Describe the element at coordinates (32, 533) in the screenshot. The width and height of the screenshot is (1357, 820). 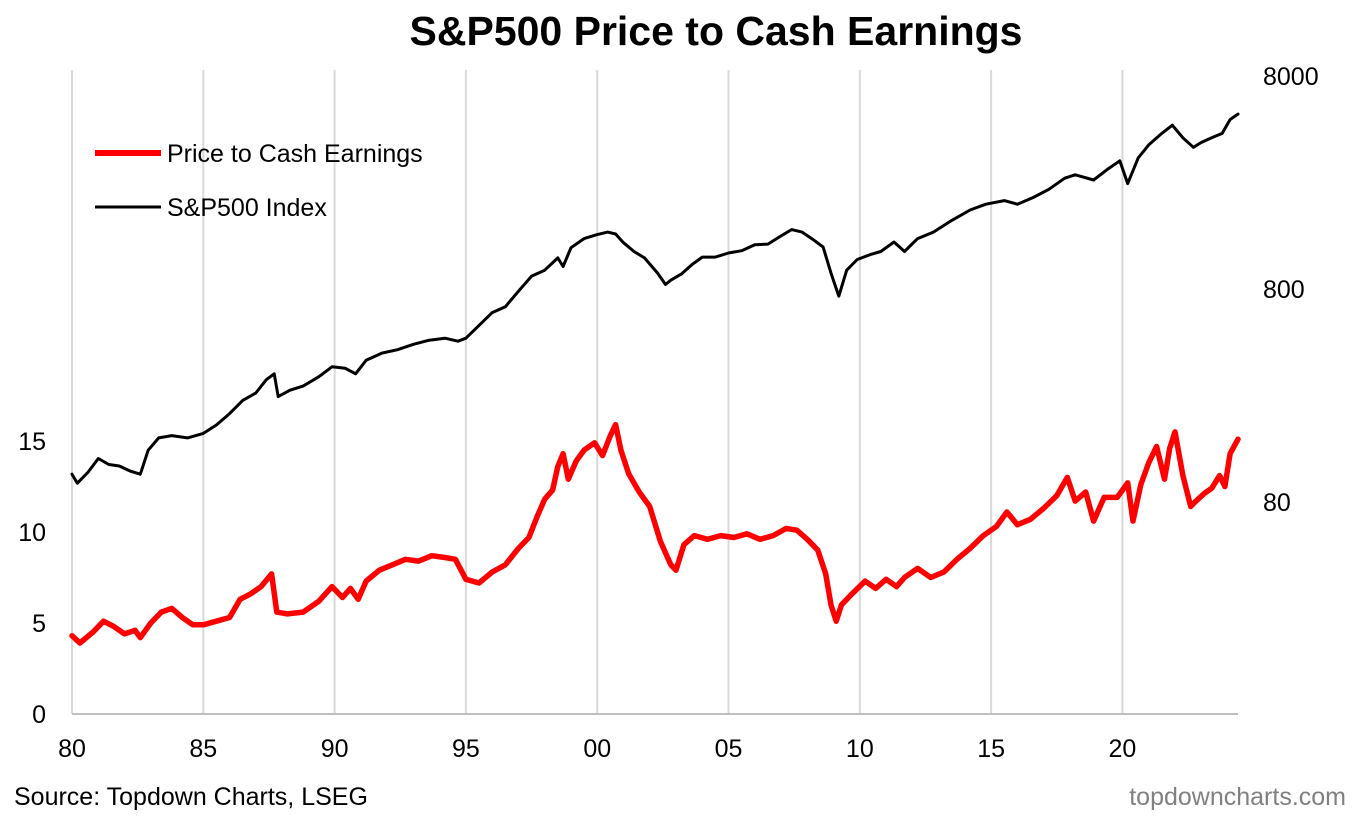
I see `left-axis-tick-label: 10` at that location.